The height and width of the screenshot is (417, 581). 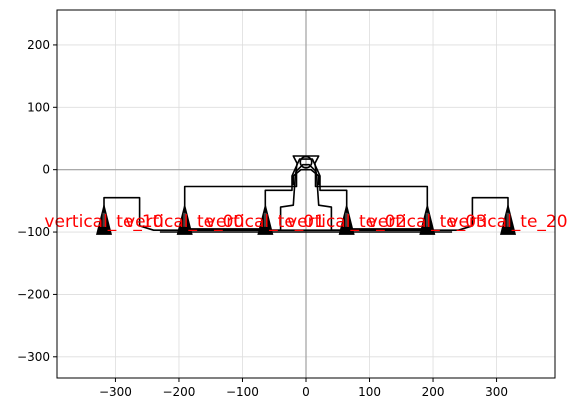 I want to click on coupler-label: vertical_te_02, so click(x=346, y=222).